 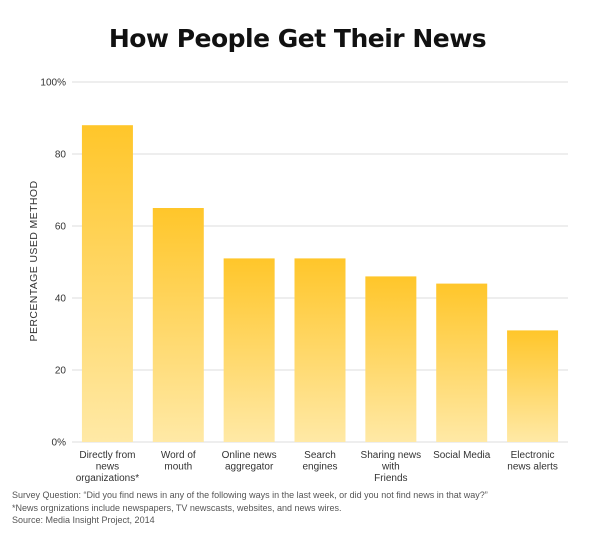 What do you see at coordinates (107, 455) in the screenshot?
I see `x-tick-label-line: Directly from` at bounding box center [107, 455].